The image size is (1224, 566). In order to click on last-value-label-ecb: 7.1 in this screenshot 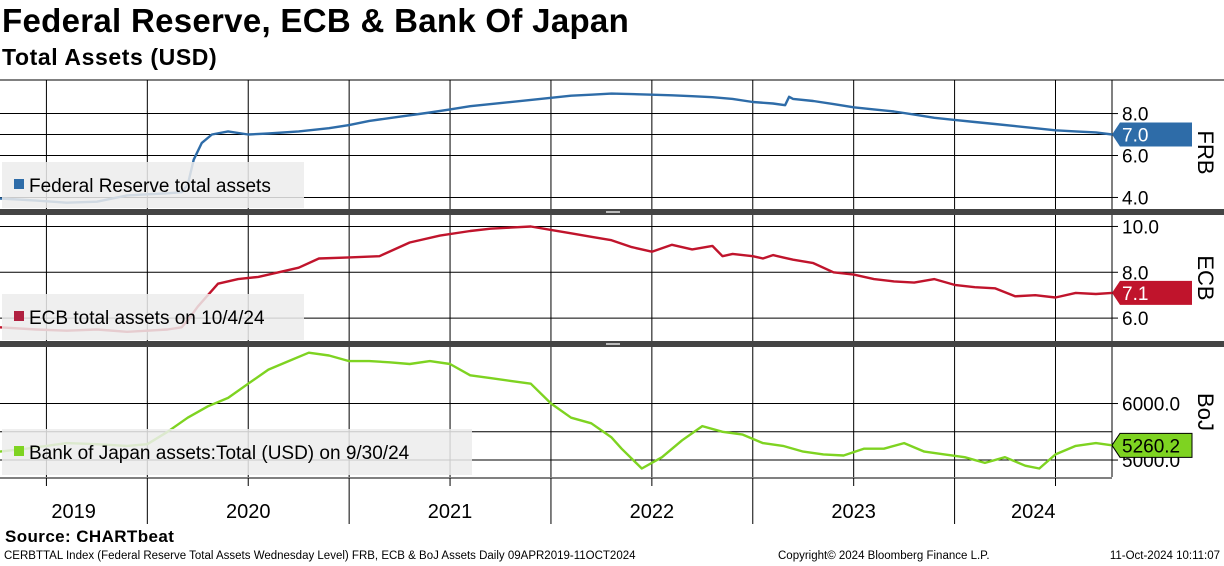, I will do `click(1135, 294)`.